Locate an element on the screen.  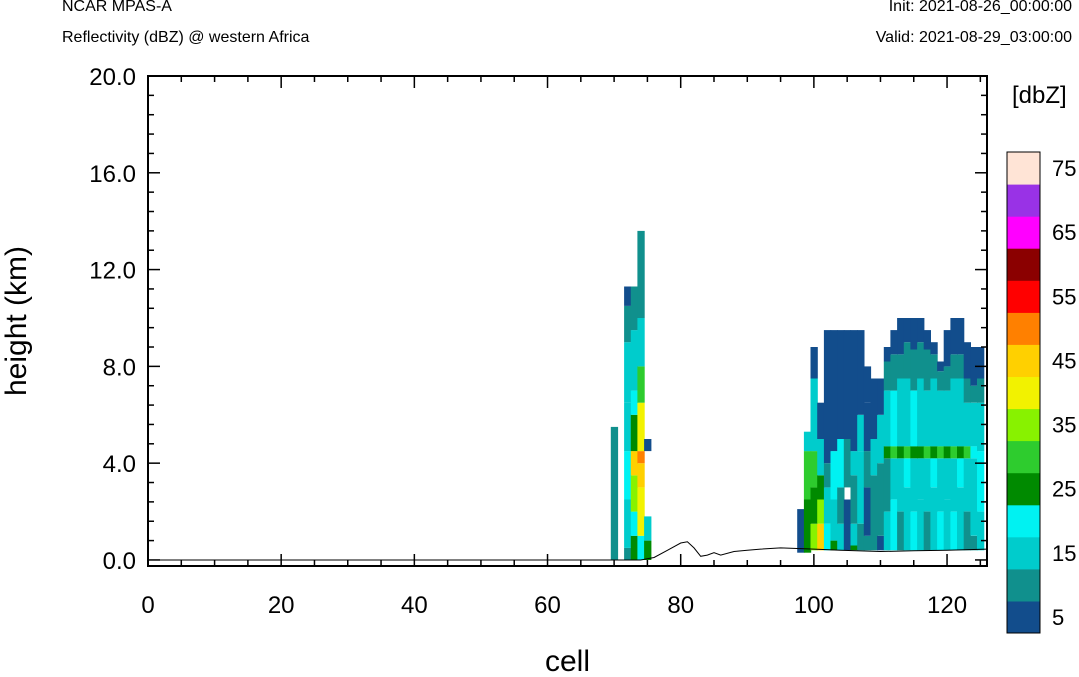
x-tick-label: 20 is located at coordinates (281, 605).